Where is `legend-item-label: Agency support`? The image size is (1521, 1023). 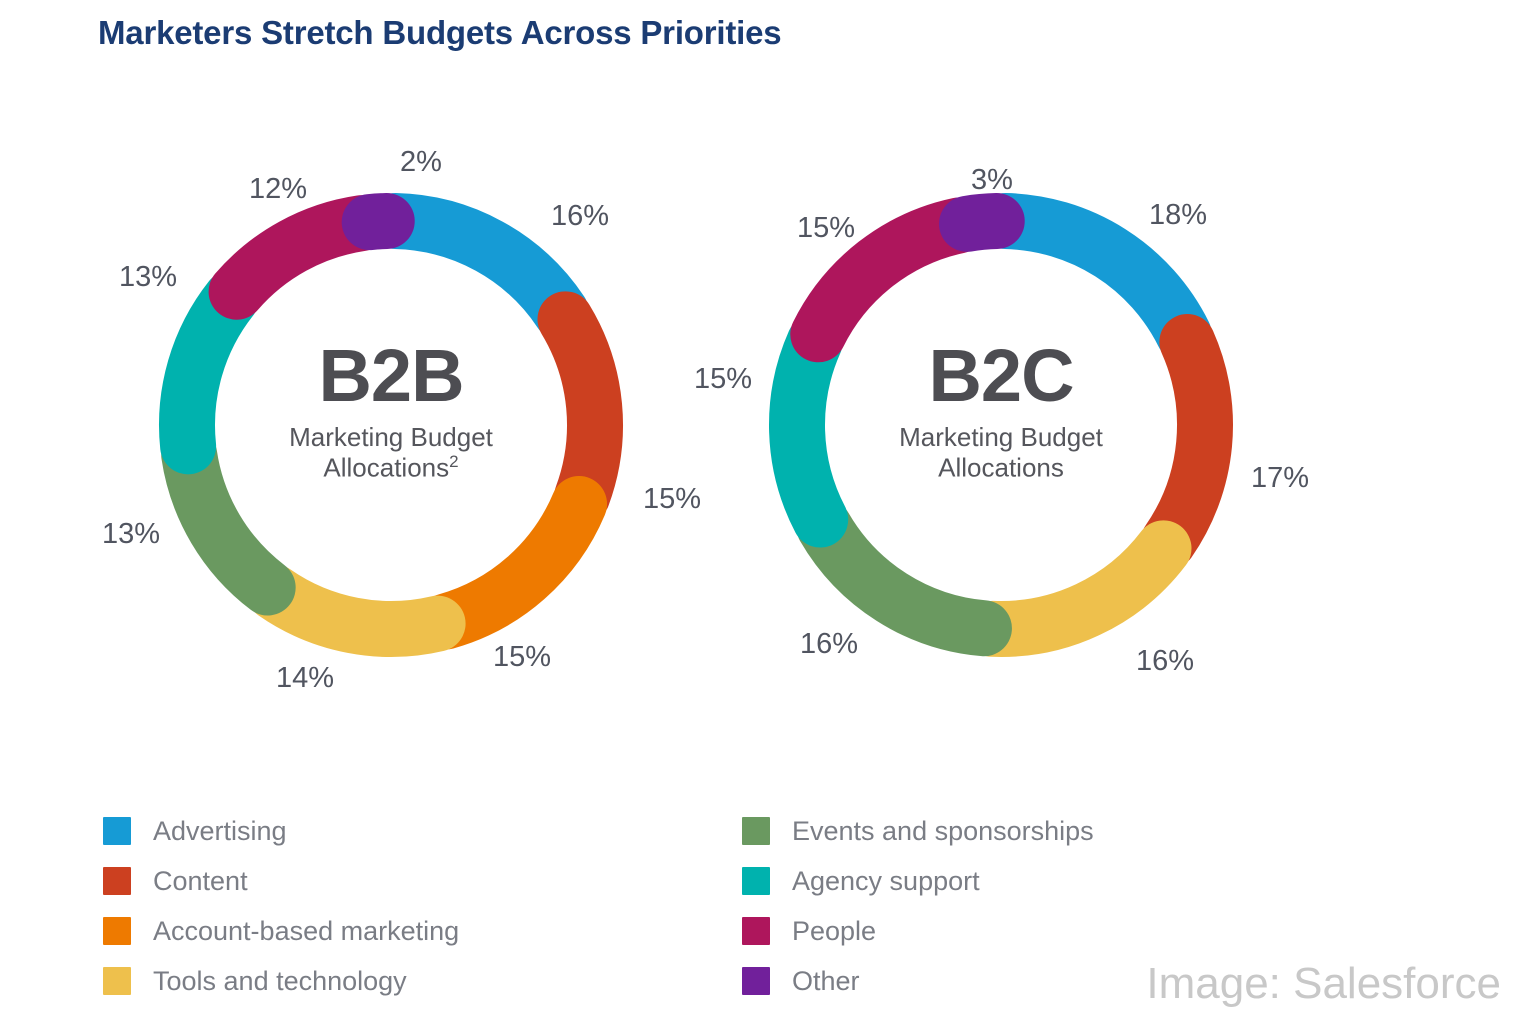
legend-item-label: Agency support is located at coordinates (886, 880).